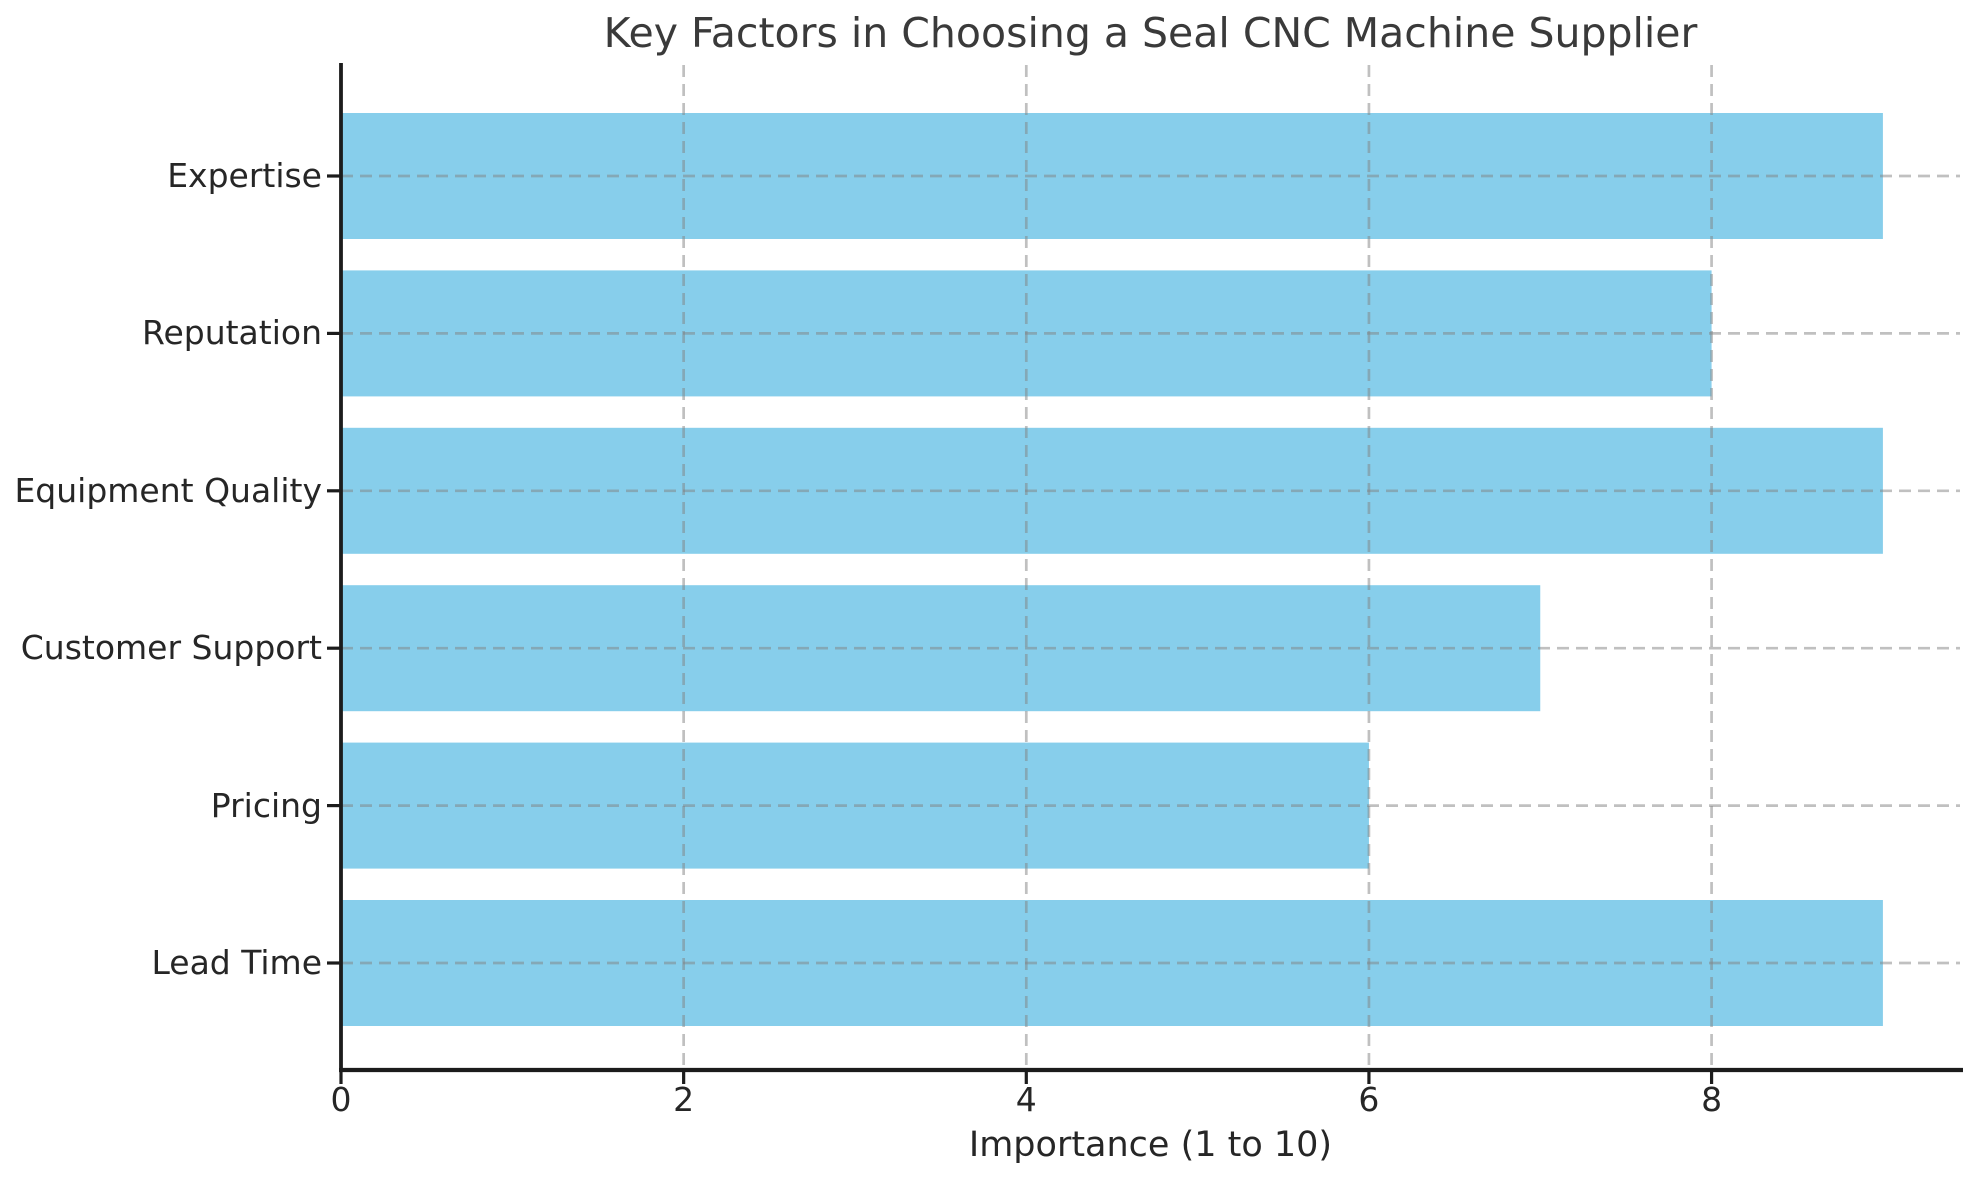 This screenshot has height=1180, width=1979. What do you see at coordinates (1150, 1145) in the screenshot?
I see `x-axis-label: Importance (1 to 10)` at bounding box center [1150, 1145].